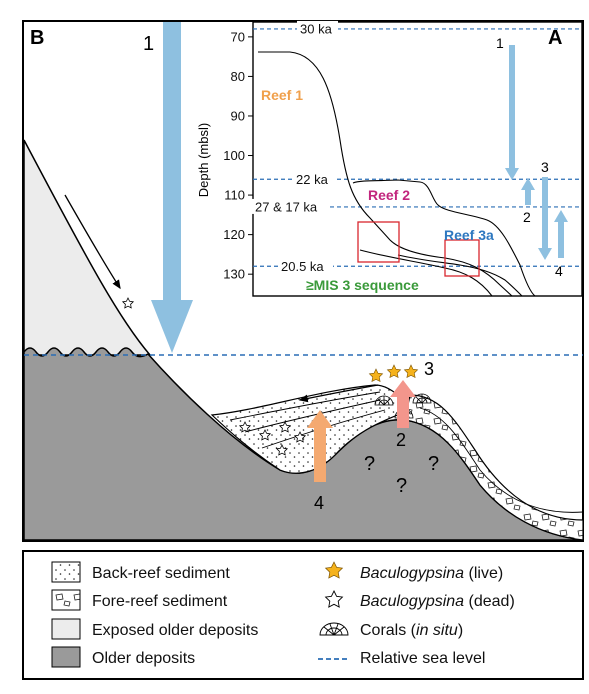  Describe the element at coordinates (66, 600) in the screenshot. I see `fore-reef-sediment-swatch` at that location.